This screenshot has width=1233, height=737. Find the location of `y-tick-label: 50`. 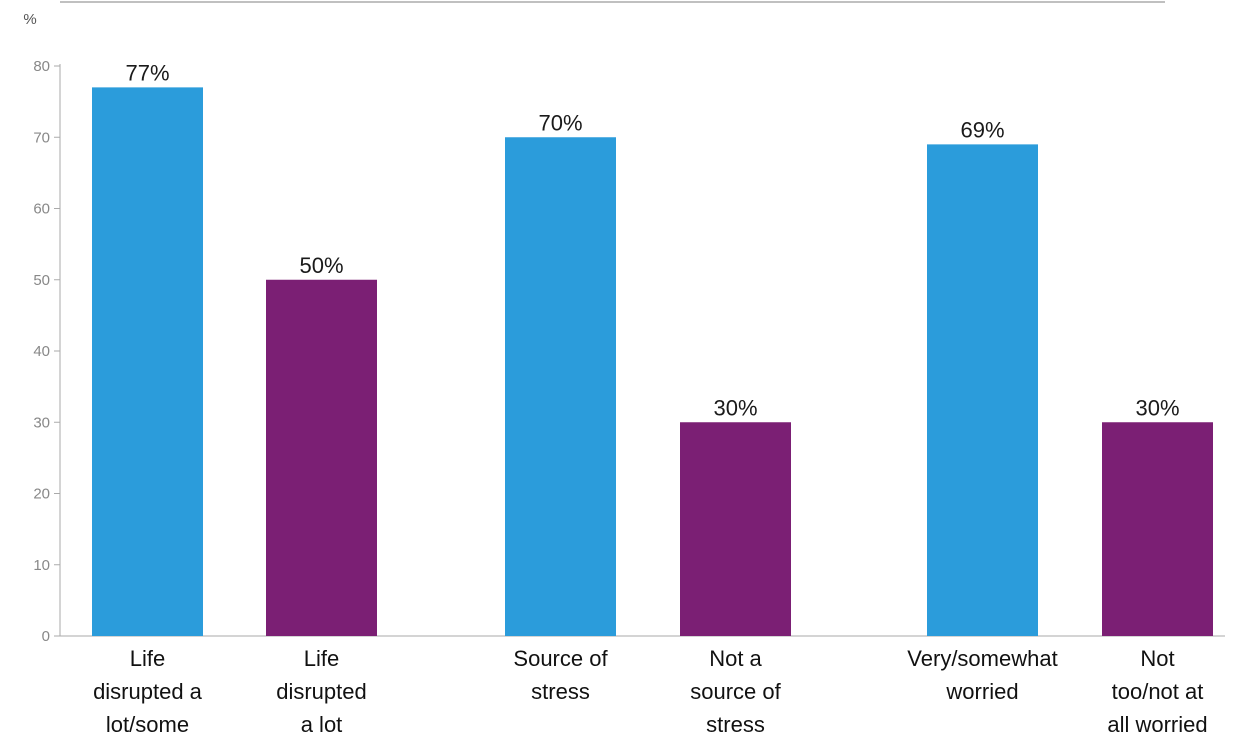

y-tick-label: 50 is located at coordinates (41, 280).